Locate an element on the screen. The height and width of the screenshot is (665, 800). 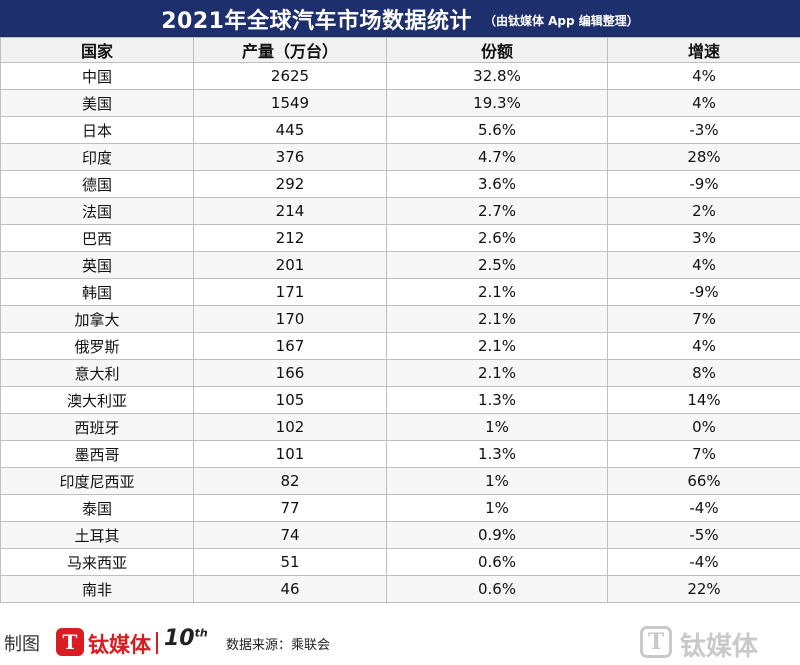
table-row: 印度 376 4.7% 28% is located at coordinates (400, 157).